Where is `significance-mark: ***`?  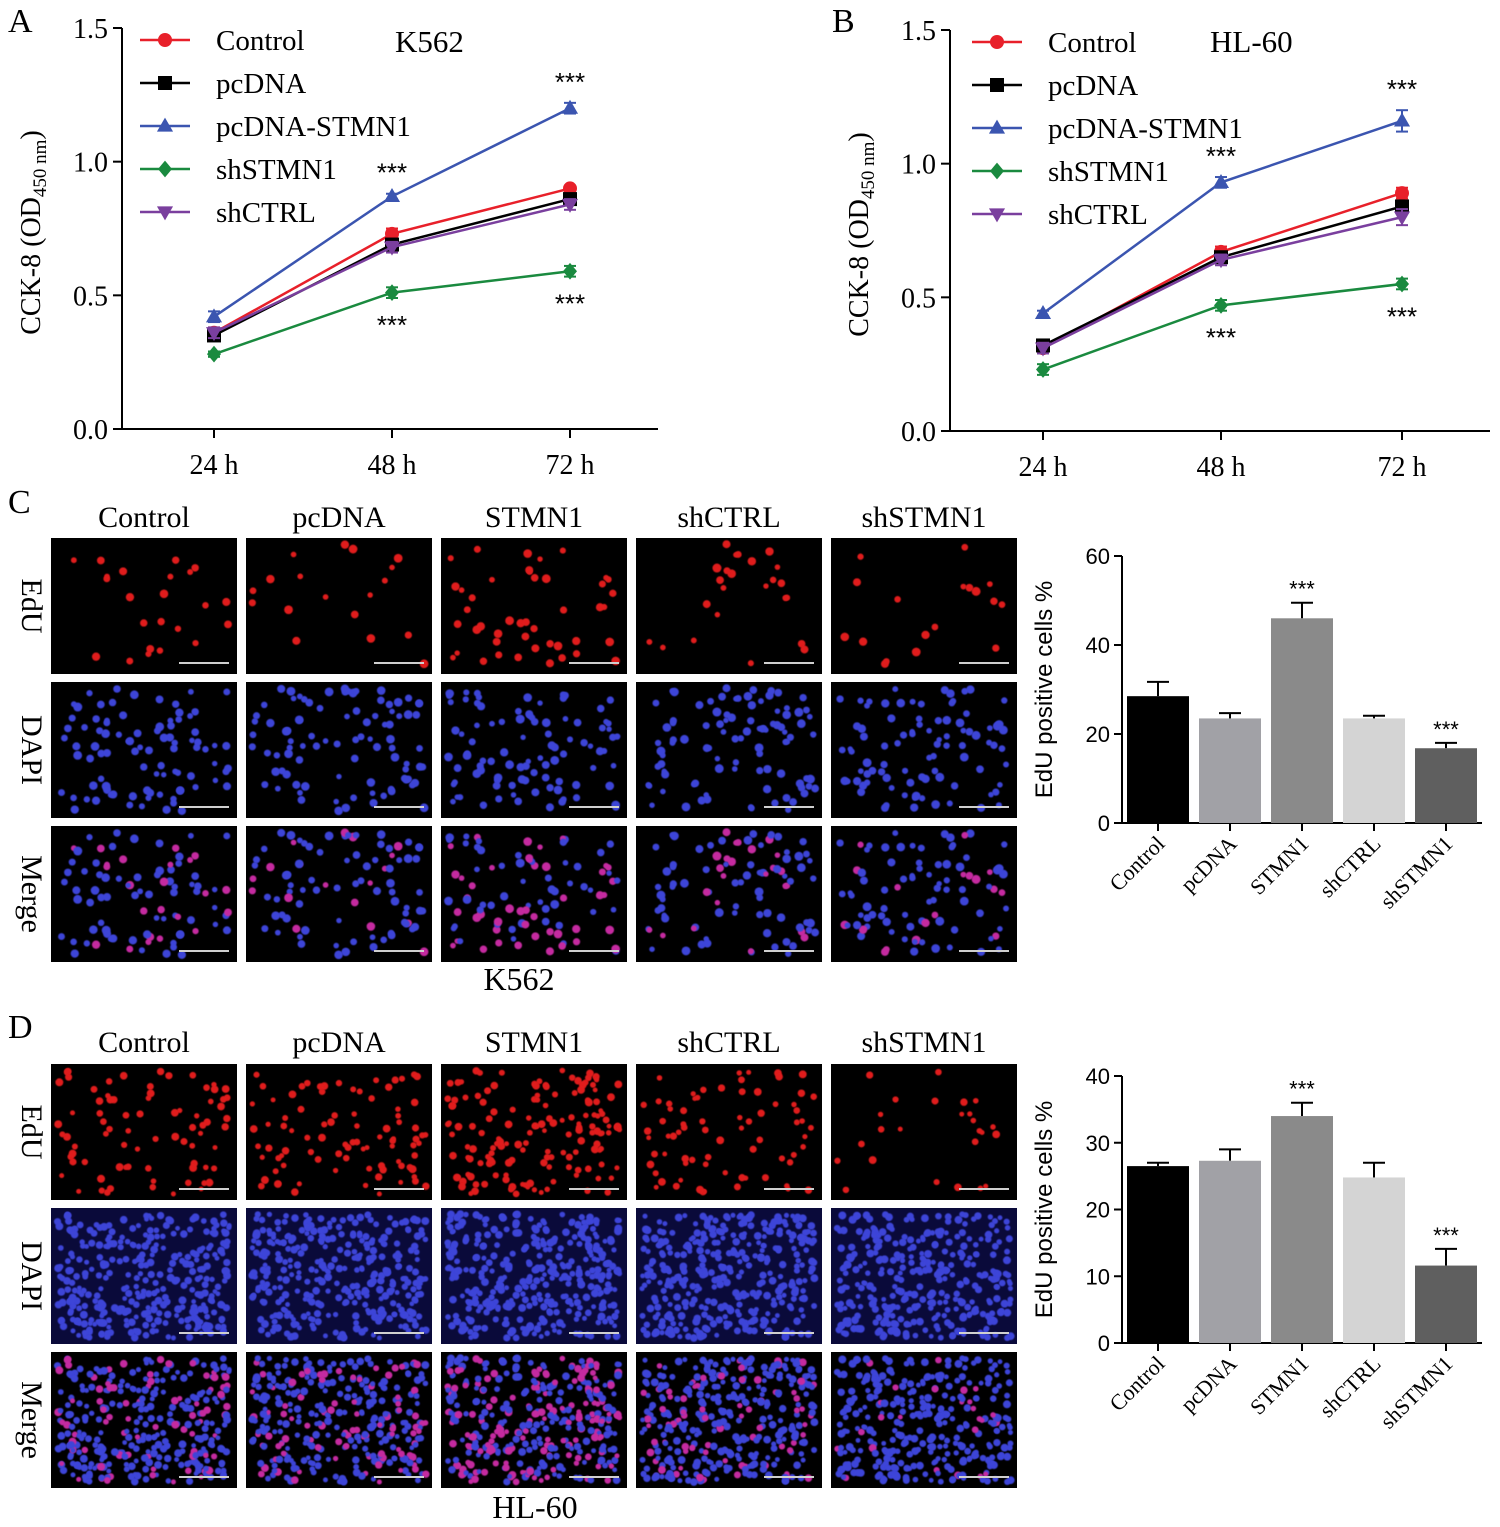 significance-mark: *** is located at coordinates (1402, 89).